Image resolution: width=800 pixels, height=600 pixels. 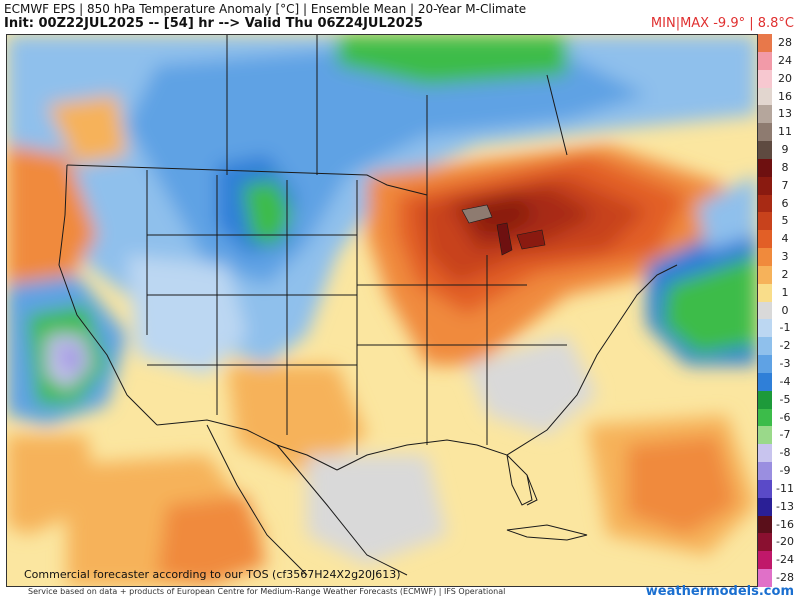 What do you see at coordinates (778, 292) in the screenshot?
I see `legend-entry: 1` at bounding box center [778, 292].